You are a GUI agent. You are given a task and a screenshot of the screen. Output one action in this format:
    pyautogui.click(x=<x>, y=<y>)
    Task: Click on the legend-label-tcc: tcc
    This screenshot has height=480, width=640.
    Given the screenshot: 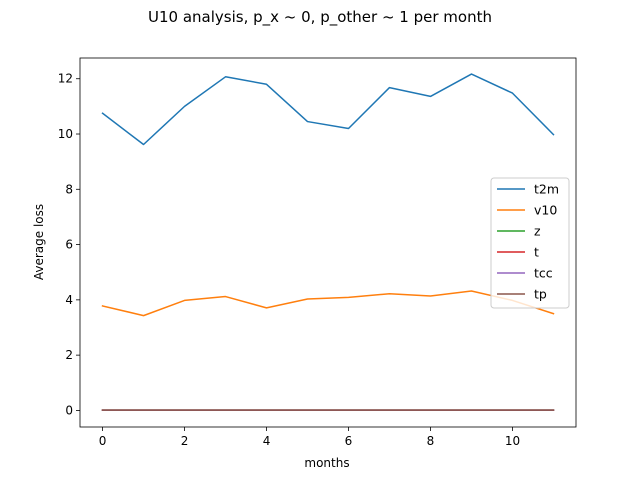 What is the action you would take?
    pyautogui.click(x=543, y=273)
    